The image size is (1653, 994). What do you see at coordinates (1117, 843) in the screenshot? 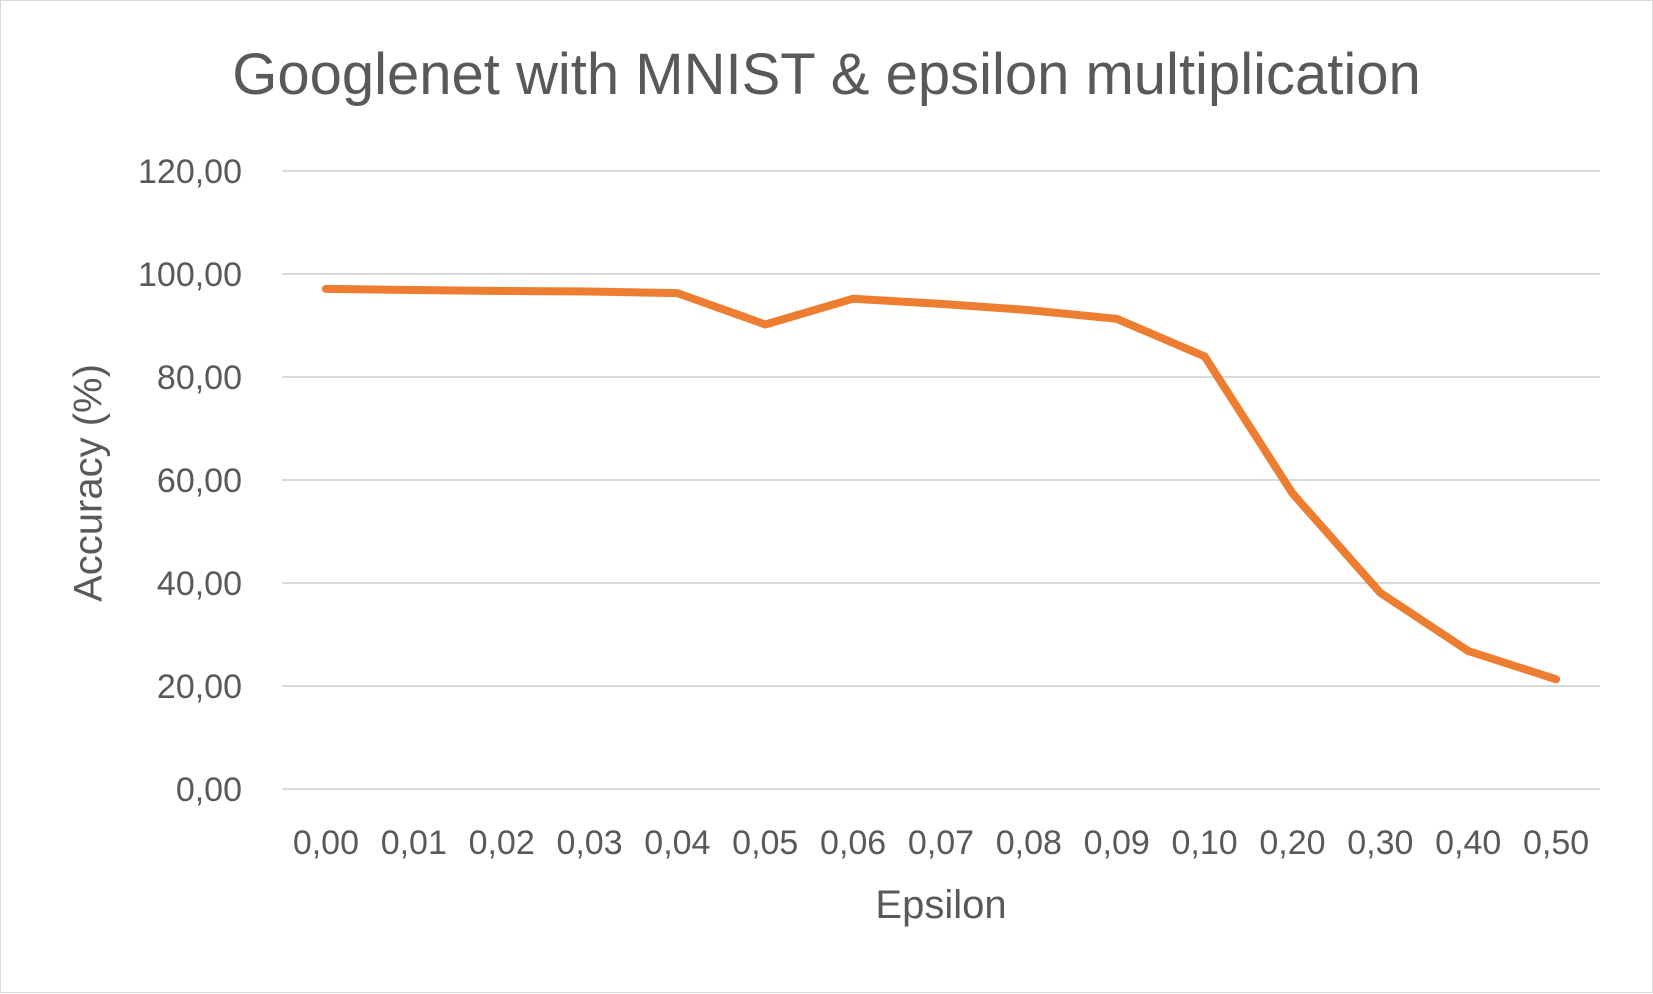
I see `x-tick-label: 0,09` at bounding box center [1117, 843].